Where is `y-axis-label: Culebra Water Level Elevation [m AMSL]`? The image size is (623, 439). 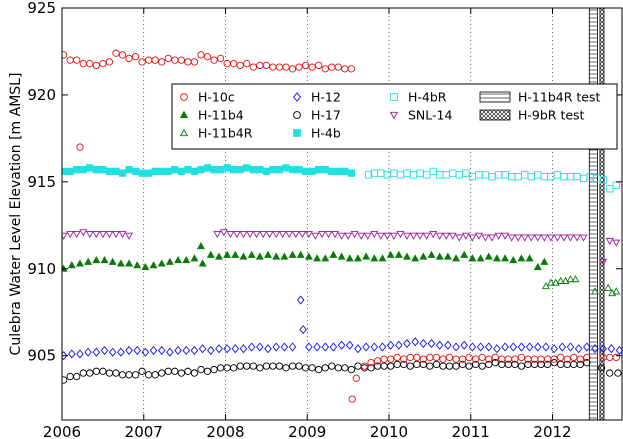
y-axis-label: Culebra Water Level Elevation [m AMSL] is located at coordinates (16, 214).